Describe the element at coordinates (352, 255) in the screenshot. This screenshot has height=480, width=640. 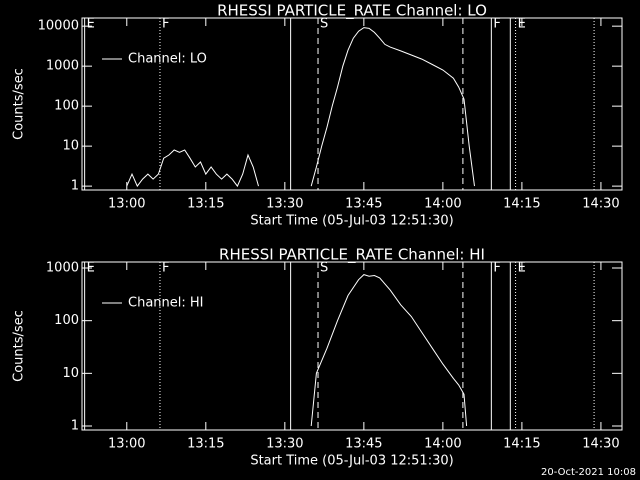
I see `chart-title: RHESSI PARTICLE_RATE Channel: HI` at that location.